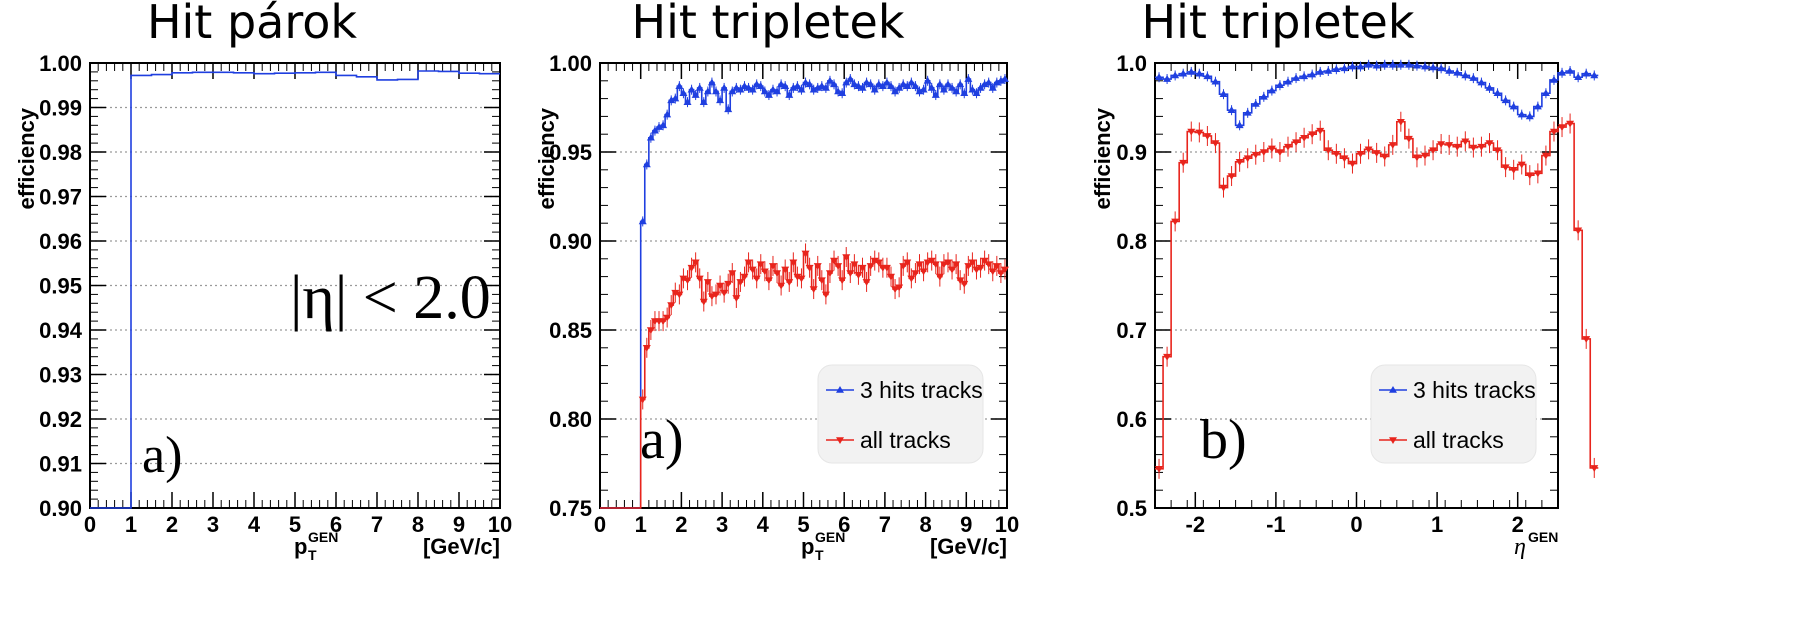 The height and width of the screenshot is (644, 1802). I want to click on x-axis-unit: [GeV/c], so click(968, 546).